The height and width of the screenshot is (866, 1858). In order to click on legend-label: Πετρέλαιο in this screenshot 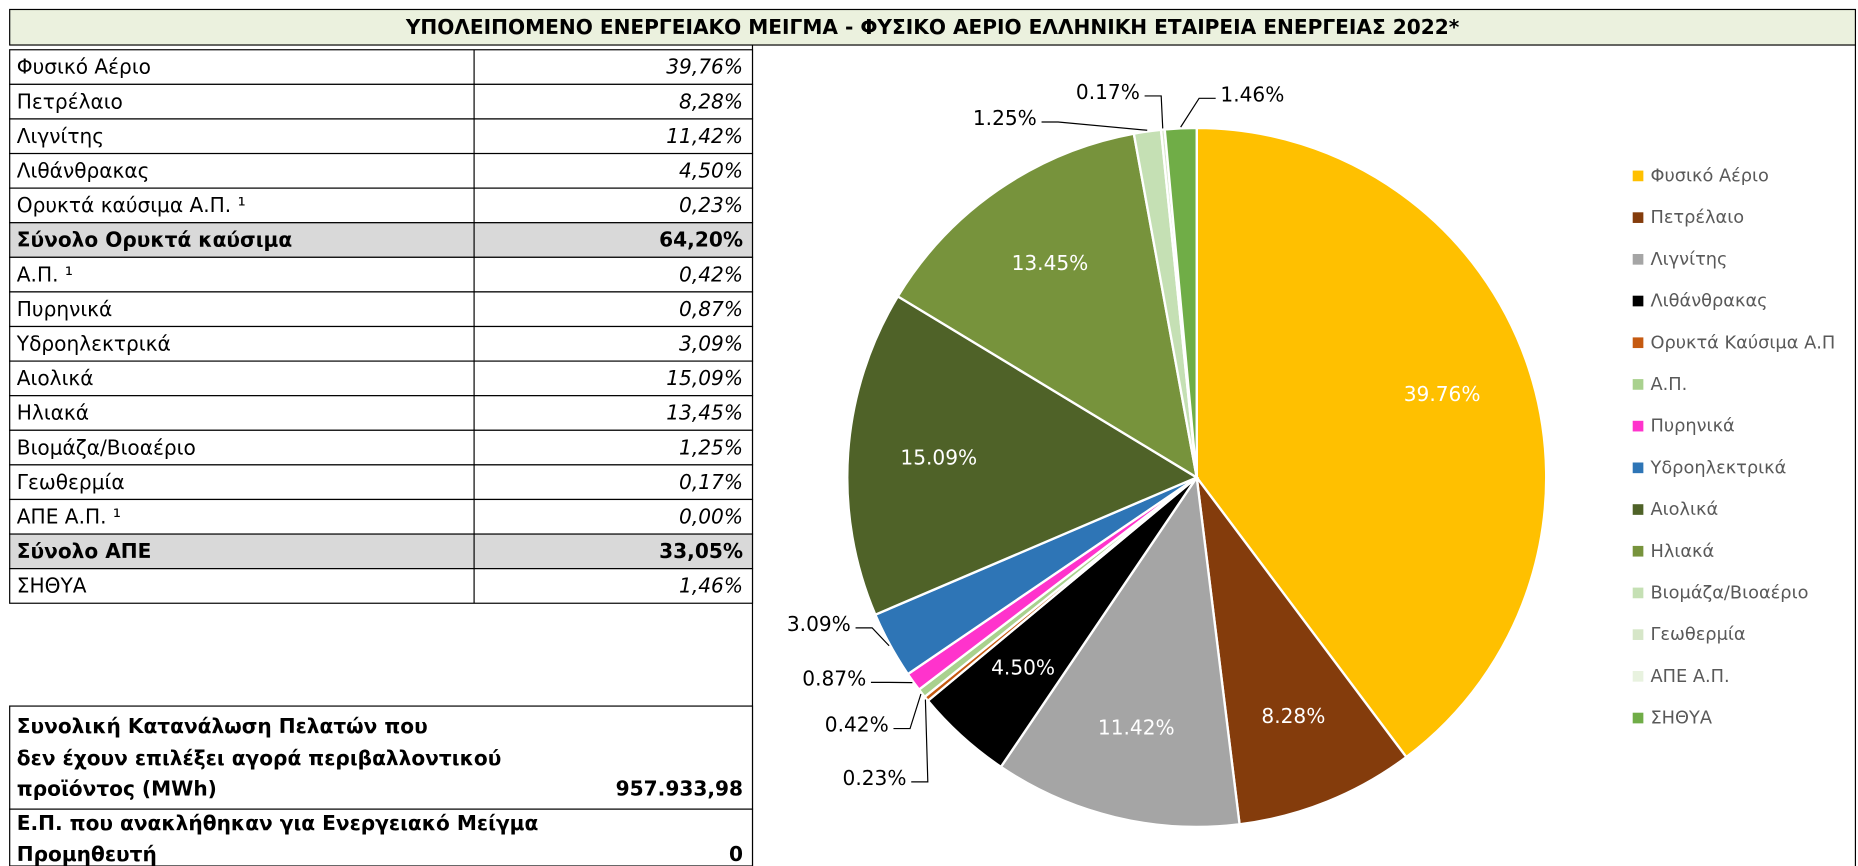, I will do `click(1697, 218)`.